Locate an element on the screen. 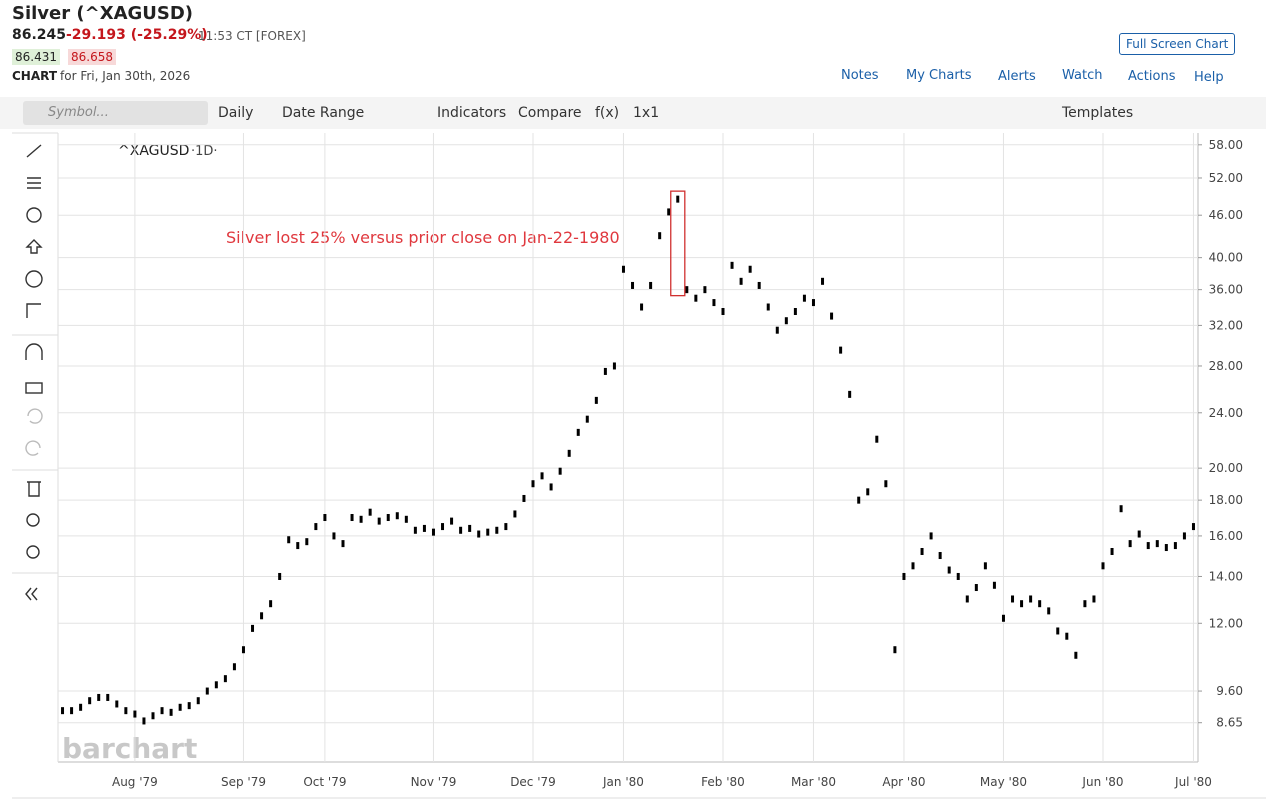  y-tick-label: 20.00 is located at coordinates (1226, 468).